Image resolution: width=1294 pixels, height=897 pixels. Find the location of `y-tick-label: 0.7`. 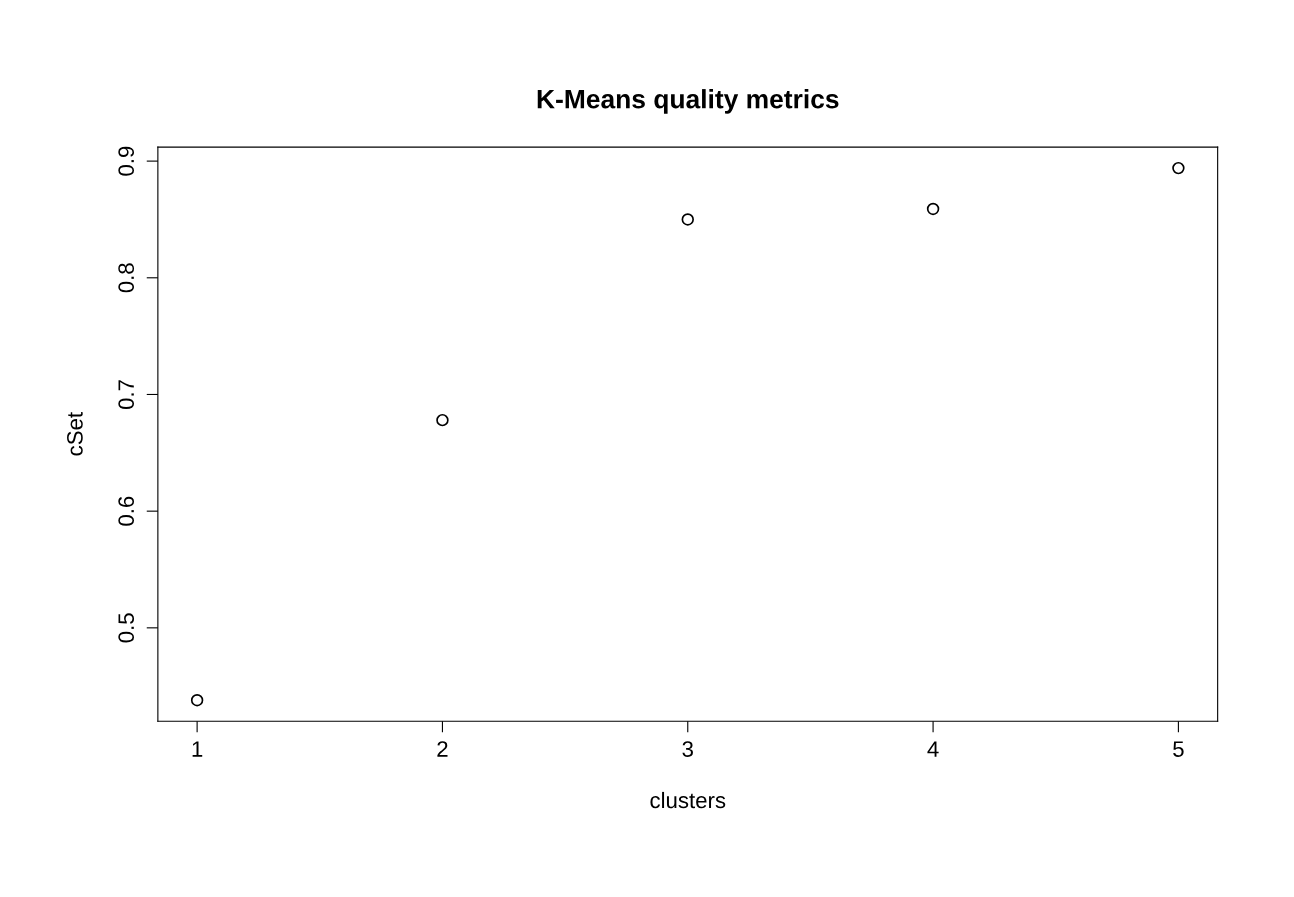

y-tick-label: 0.7 is located at coordinates (126, 395).